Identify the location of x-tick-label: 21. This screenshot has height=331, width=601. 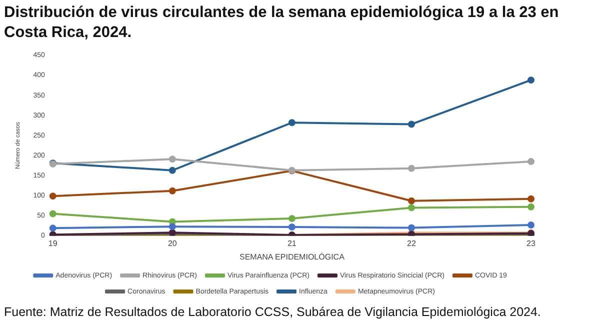
(292, 243).